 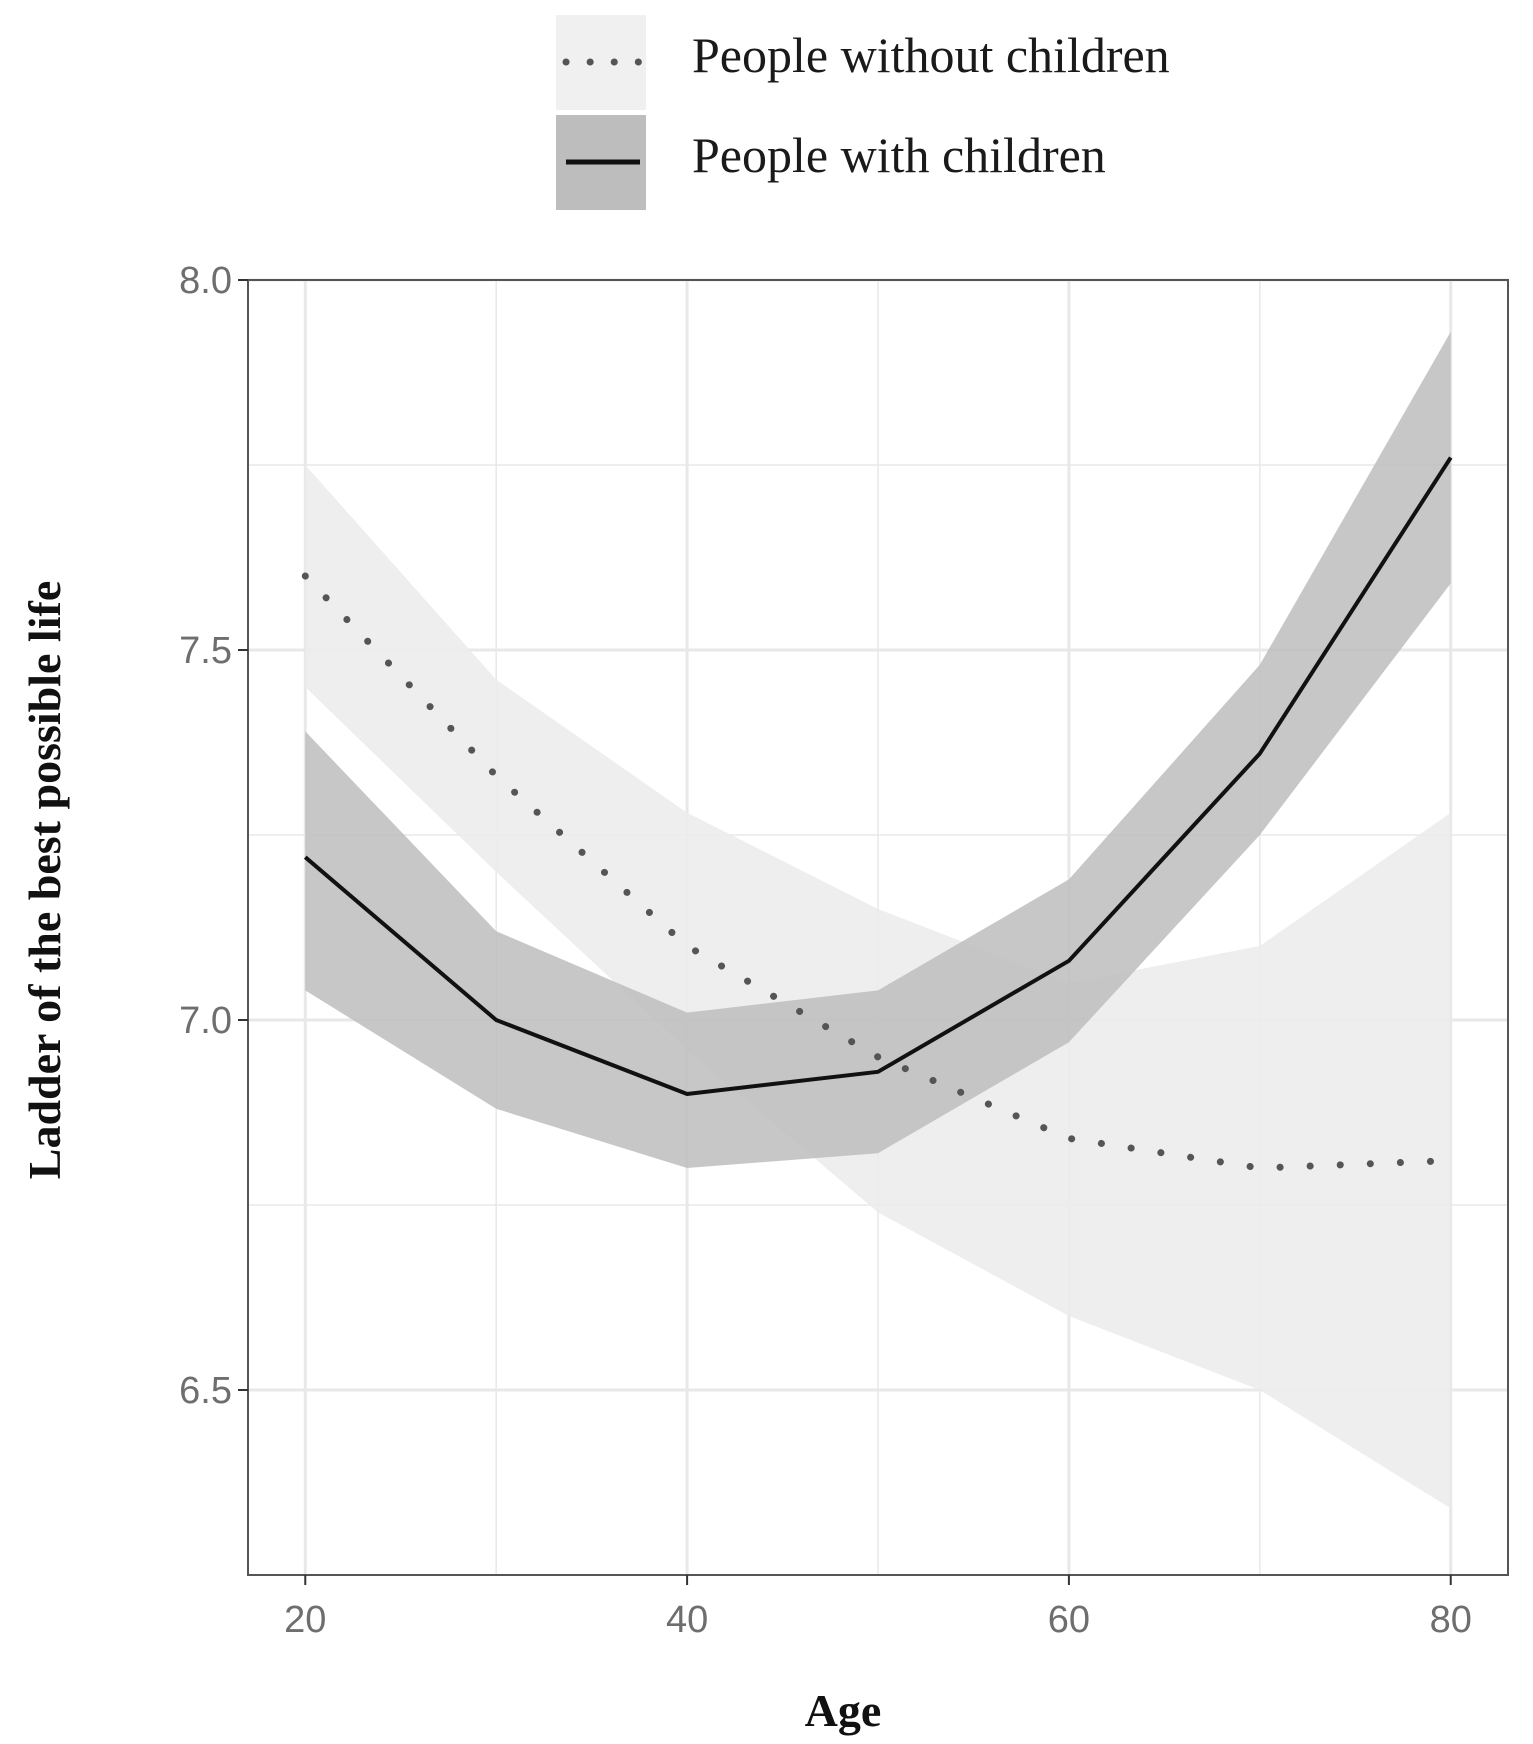 What do you see at coordinates (878, 1608) in the screenshot?
I see `x-axis: 20 40 60 80` at bounding box center [878, 1608].